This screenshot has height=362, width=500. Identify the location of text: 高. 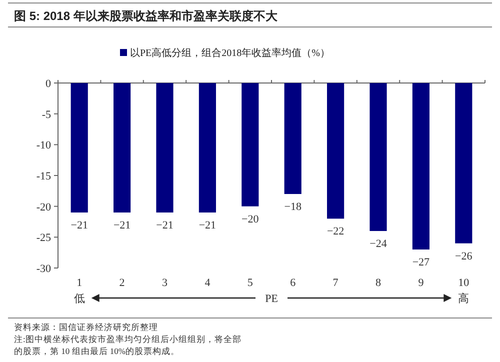
(464, 298).